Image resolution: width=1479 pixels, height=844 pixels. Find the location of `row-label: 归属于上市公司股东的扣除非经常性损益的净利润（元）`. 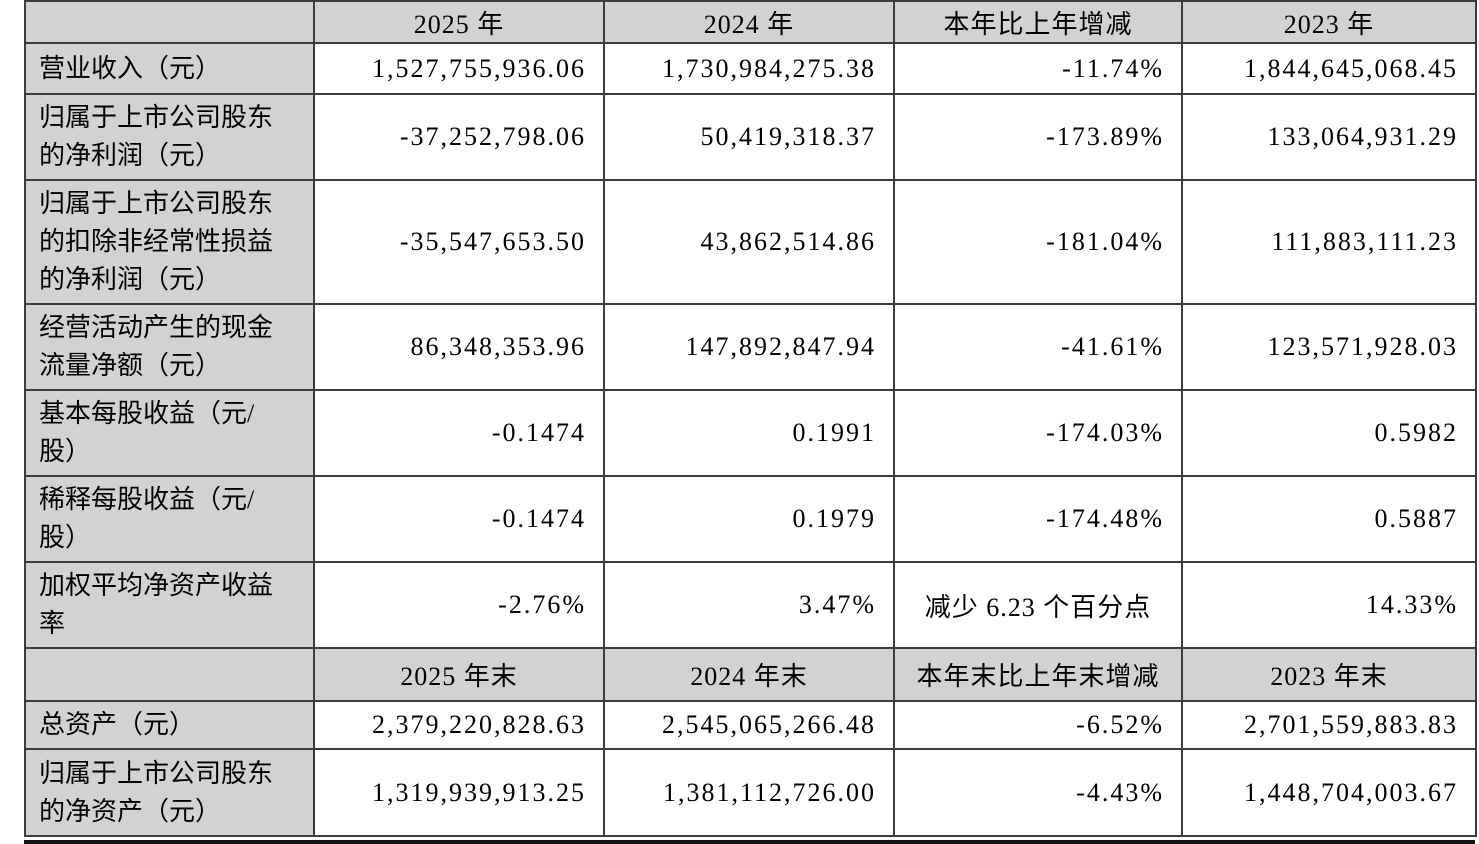

row-label: 归属于上市公司股东的扣除非经常性损益的净利润（元） is located at coordinates (169, 242).